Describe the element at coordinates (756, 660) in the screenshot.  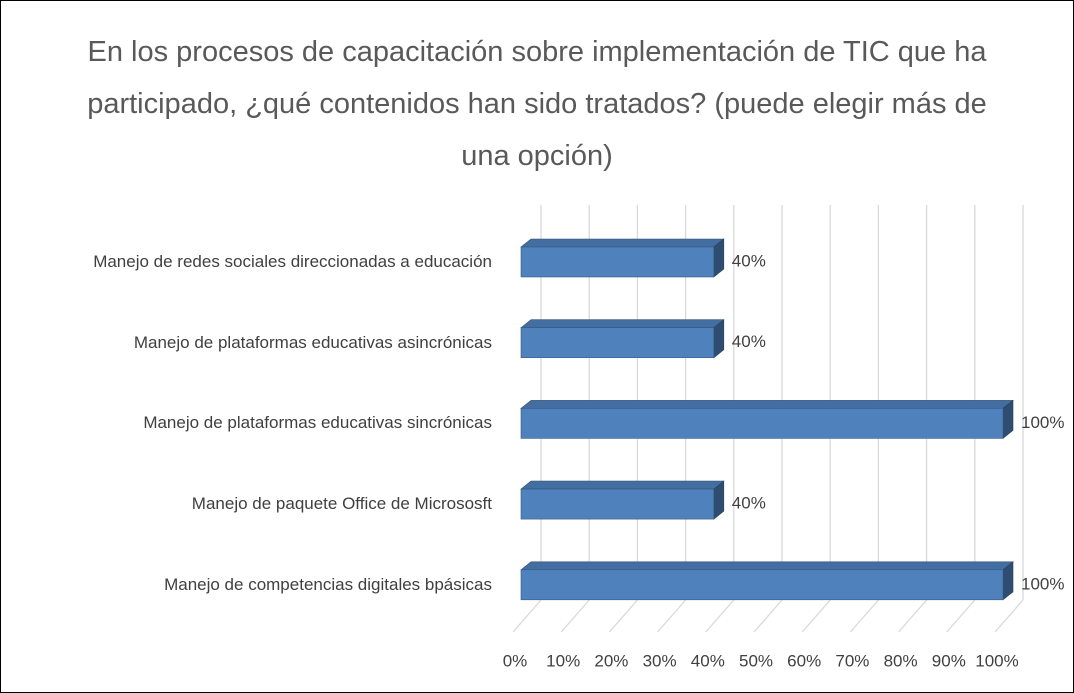
I see `x-tick-label: 50%` at that location.